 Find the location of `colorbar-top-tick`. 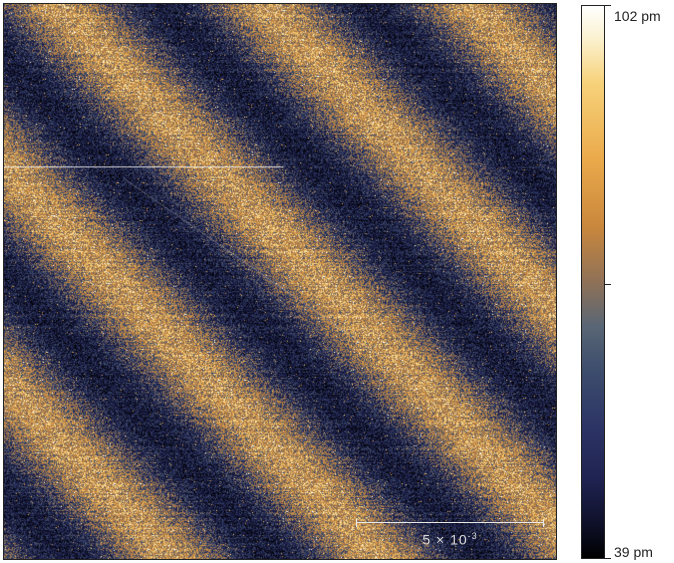

colorbar-top-tick is located at coordinates (608, 5).